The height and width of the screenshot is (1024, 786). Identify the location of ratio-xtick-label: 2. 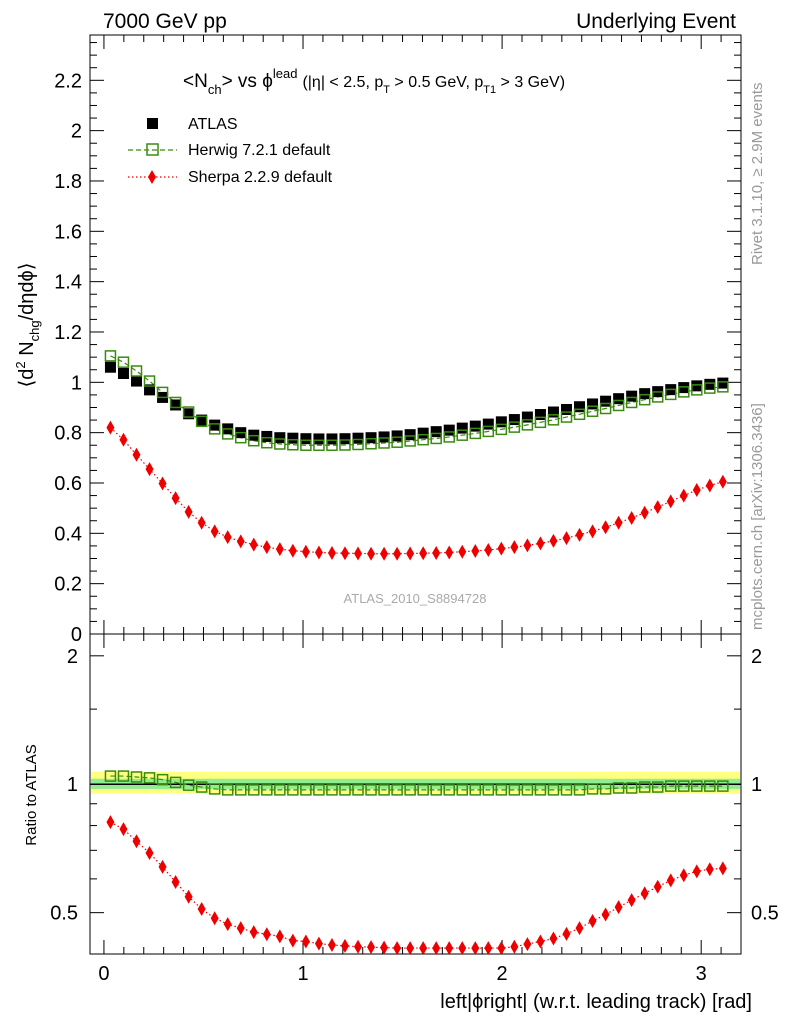
(502, 974).